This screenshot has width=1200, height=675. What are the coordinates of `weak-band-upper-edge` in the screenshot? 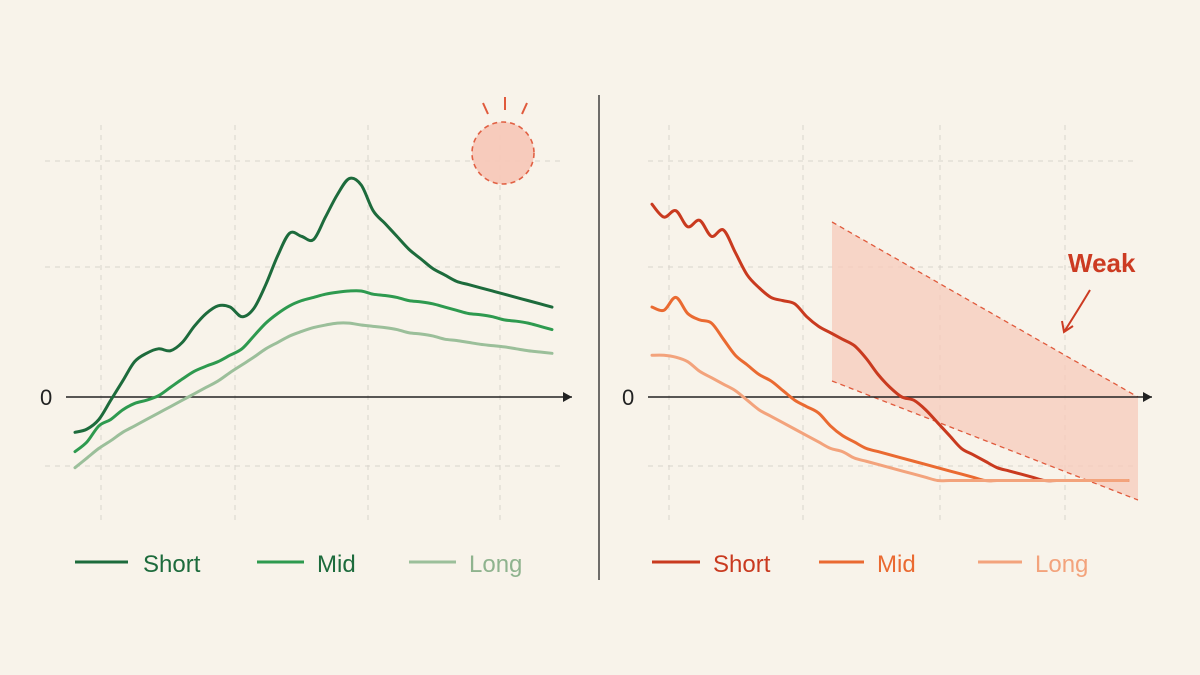 It's located at (985, 309).